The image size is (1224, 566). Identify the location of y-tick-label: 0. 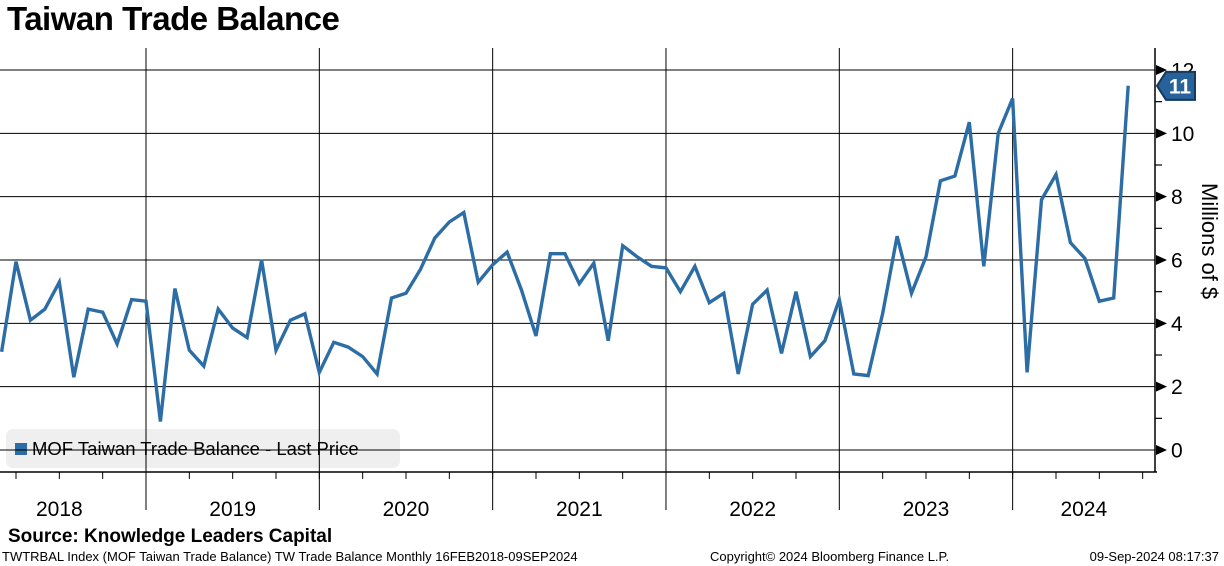
(1177, 451).